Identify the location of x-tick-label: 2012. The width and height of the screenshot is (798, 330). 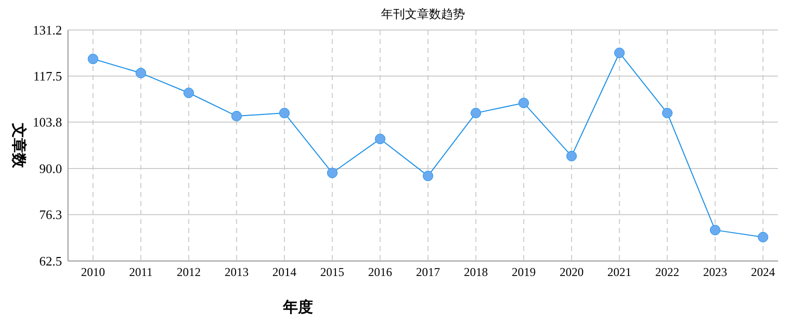
(188, 272).